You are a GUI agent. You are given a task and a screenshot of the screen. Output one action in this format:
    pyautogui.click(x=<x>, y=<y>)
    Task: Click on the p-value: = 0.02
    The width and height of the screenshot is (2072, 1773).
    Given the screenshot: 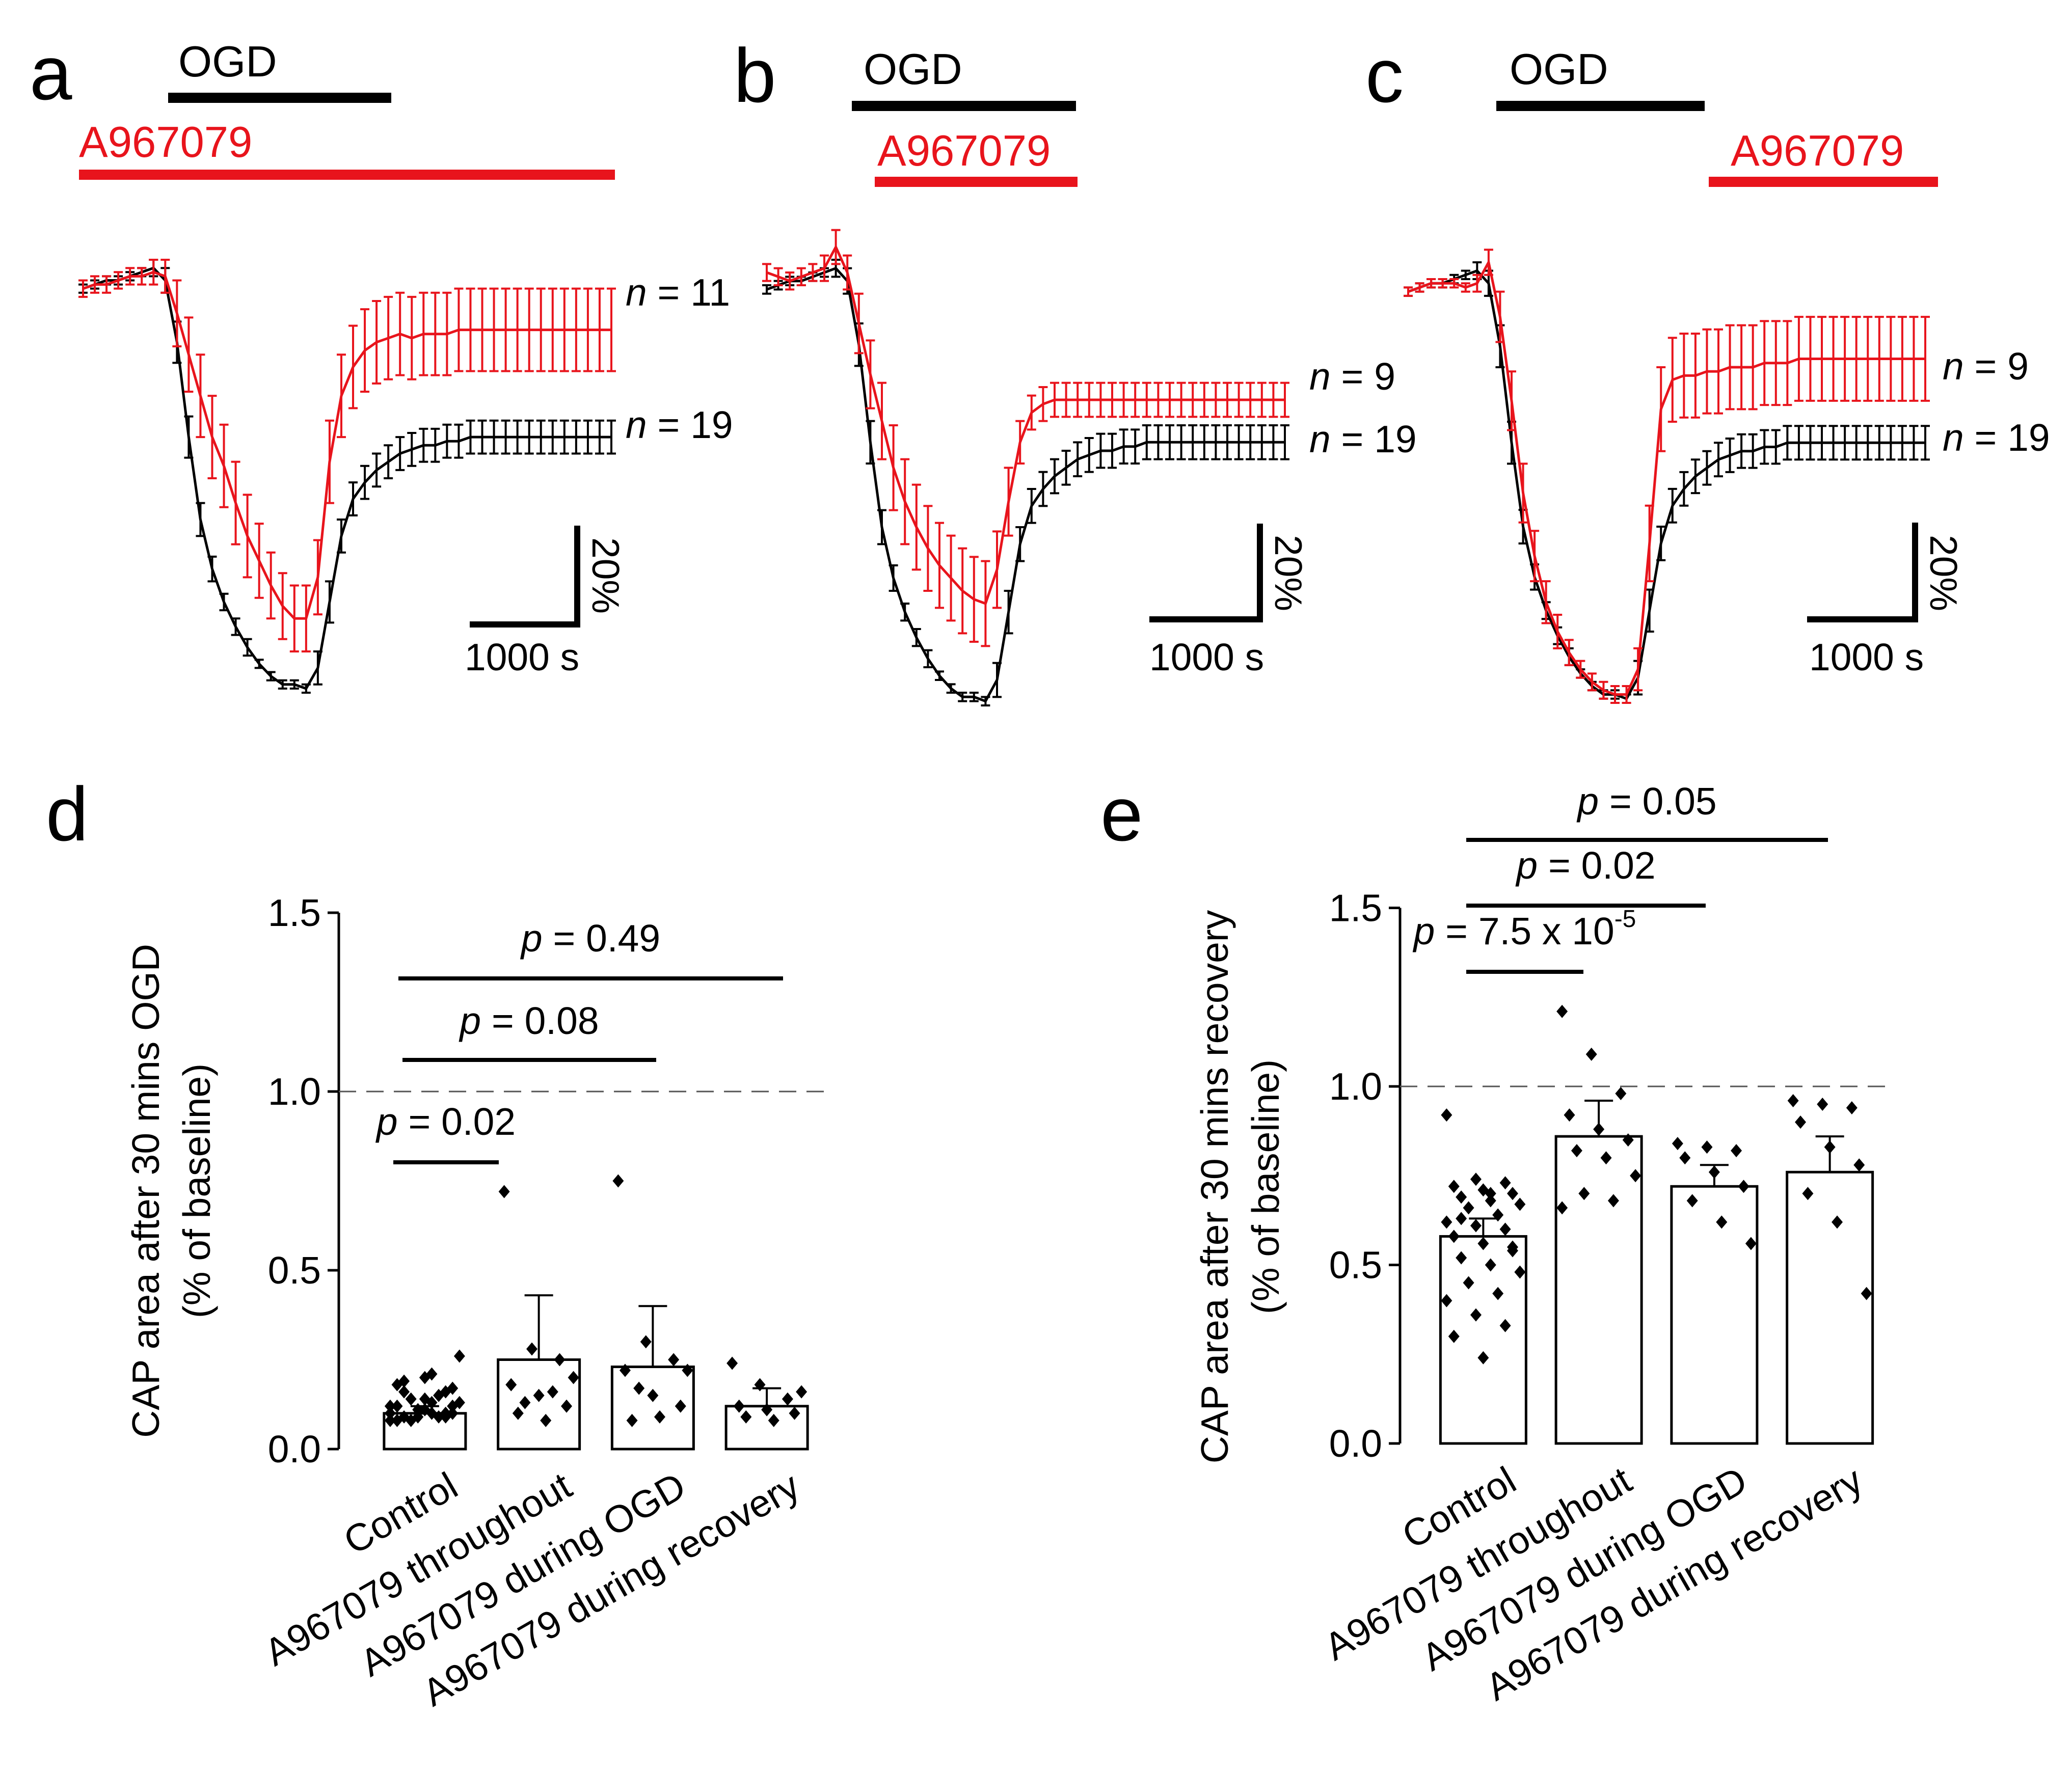 What is the action you would take?
    pyautogui.click(x=1597, y=865)
    